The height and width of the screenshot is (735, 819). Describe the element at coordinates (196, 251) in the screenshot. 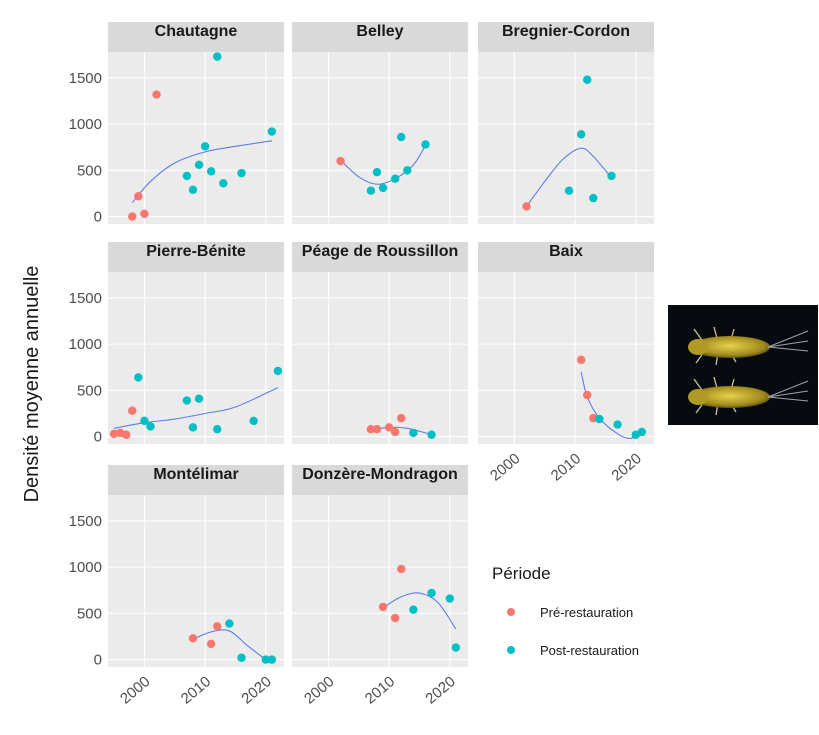

I see `panel-title: Pierre-Bénite` at that location.